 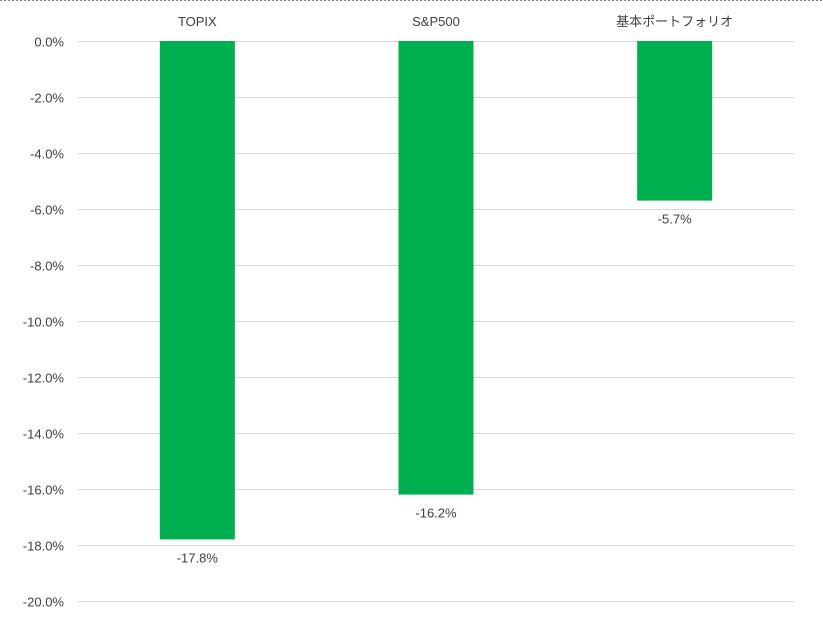 What do you see at coordinates (47, 154) in the screenshot?
I see `y-tick-label: -4.0%` at bounding box center [47, 154].